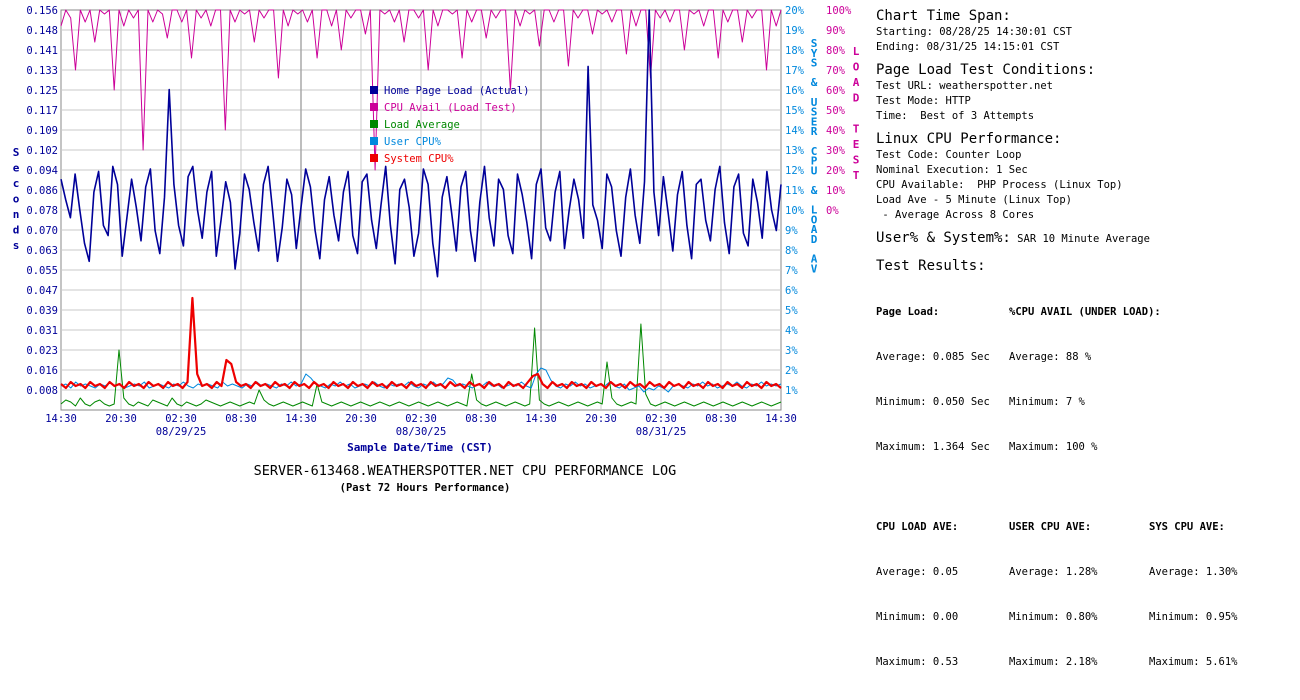  What do you see at coordinates (1193, 617) in the screenshot?
I see `sys-cpu-min: Minimum: 0.95%` at bounding box center [1193, 617].